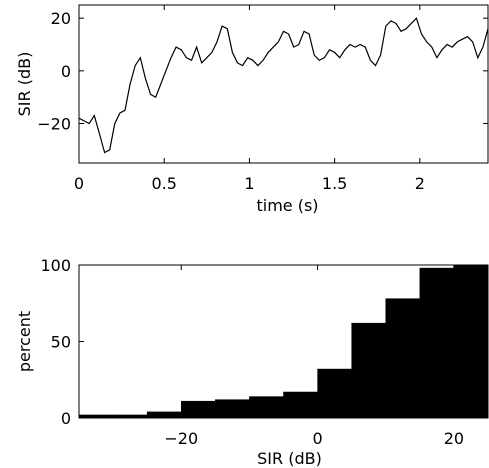 Image resolution: width=489 pixels, height=468 pixels. I want to click on bottom-y-tick-label: 50, so click(61, 342).